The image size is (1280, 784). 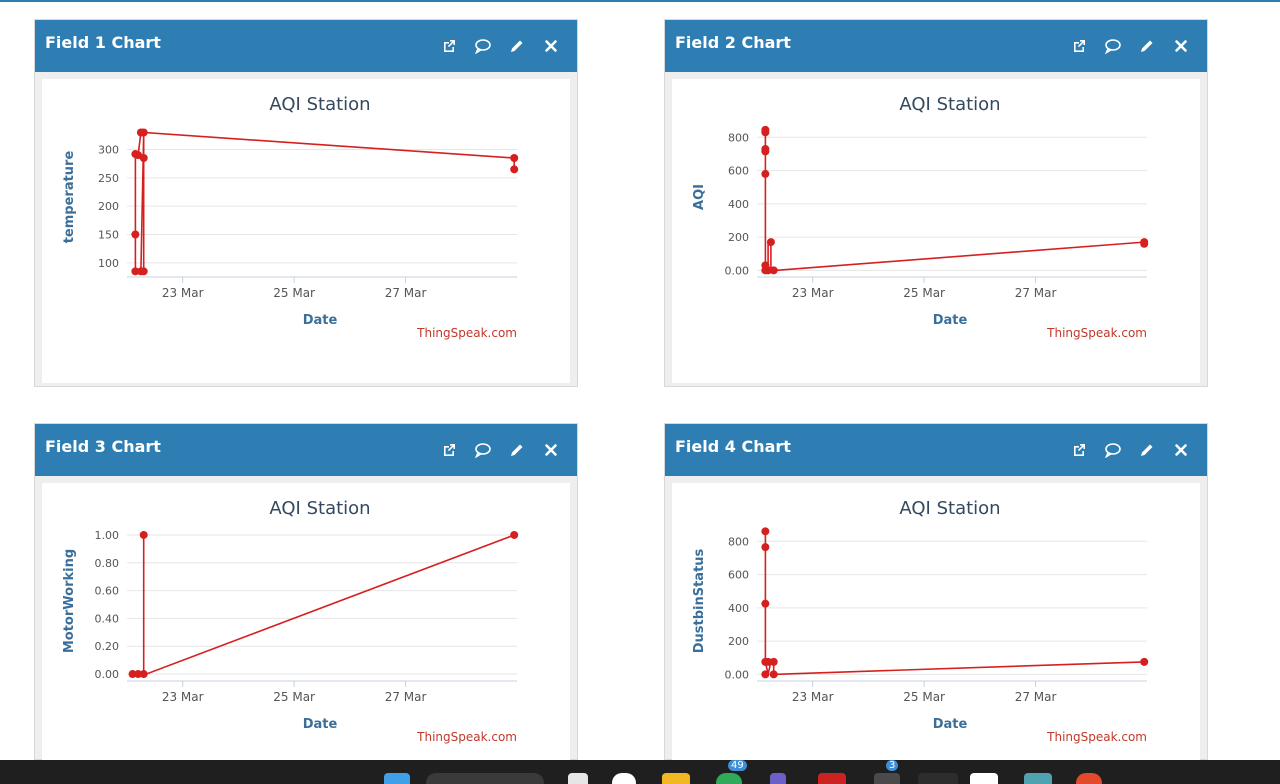 What do you see at coordinates (103, 446) in the screenshot?
I see `panel-title: Field 3 Chart` at bounding box center [103, 446].